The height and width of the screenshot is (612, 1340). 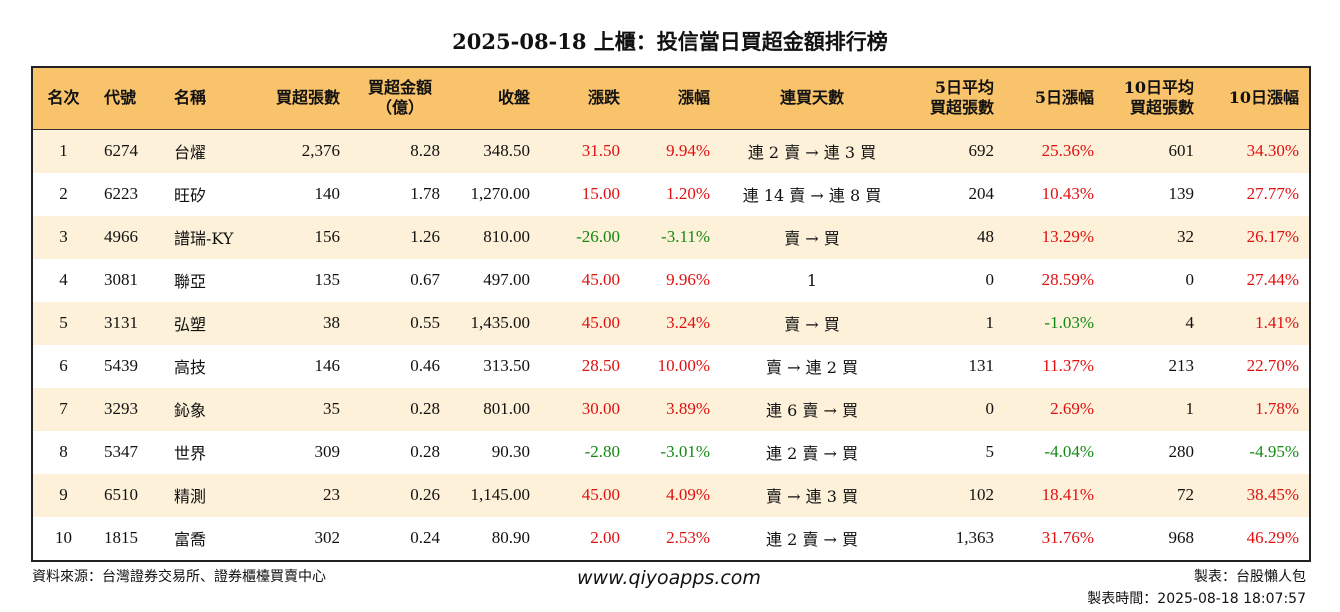 What do you see at coordinates (327, 279) in the screenshot?
I see `cell-net-shares: 135` at bounding box center [327, 279].